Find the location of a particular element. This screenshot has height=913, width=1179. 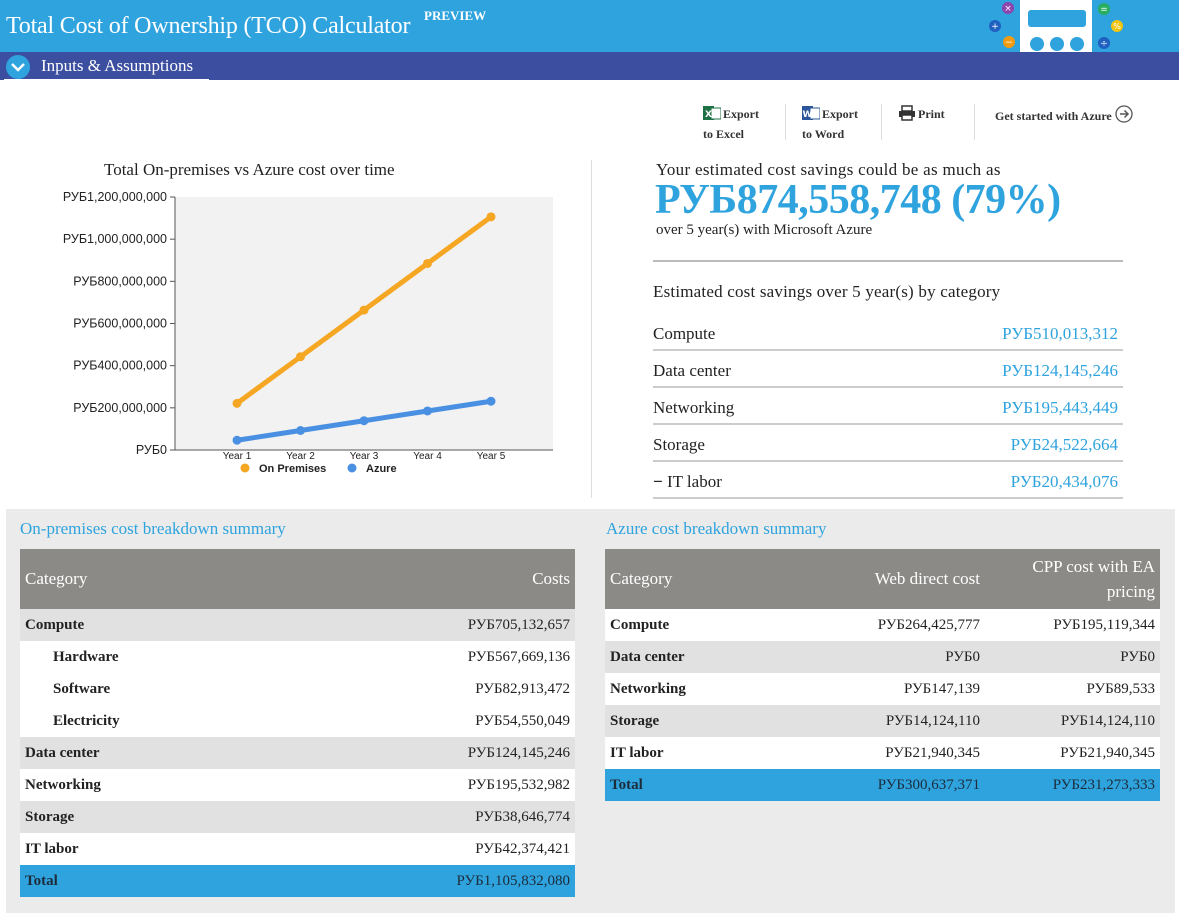

printer-icon is located at coordinates (907, 115).